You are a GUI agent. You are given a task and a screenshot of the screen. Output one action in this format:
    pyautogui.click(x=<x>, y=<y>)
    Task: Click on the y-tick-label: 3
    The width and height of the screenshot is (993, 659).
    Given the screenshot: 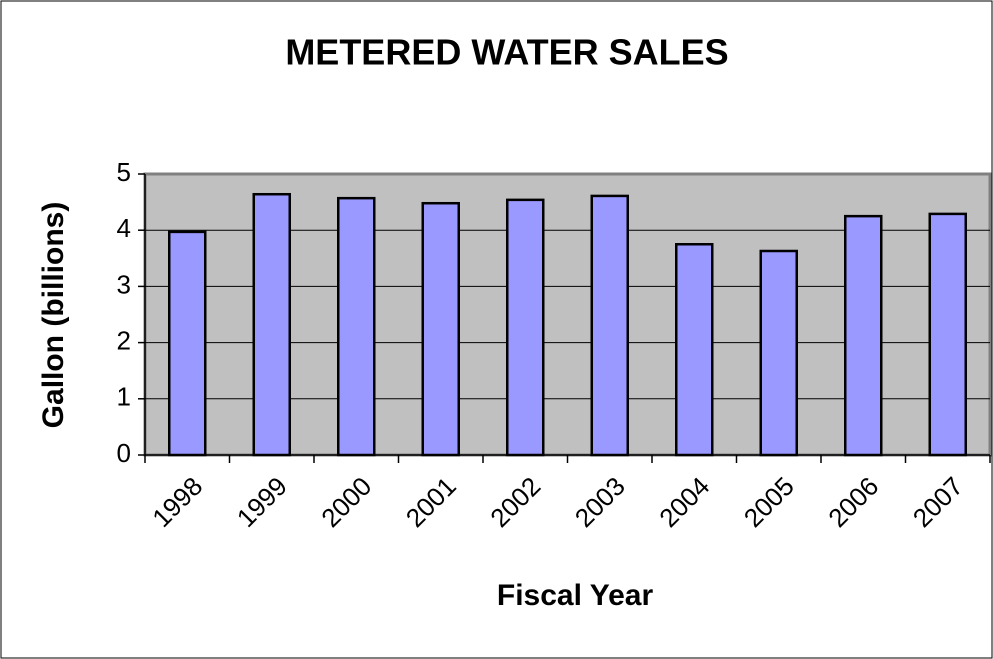 What is the action you would take?
    pyautogui.click(x=124, y=284)
    